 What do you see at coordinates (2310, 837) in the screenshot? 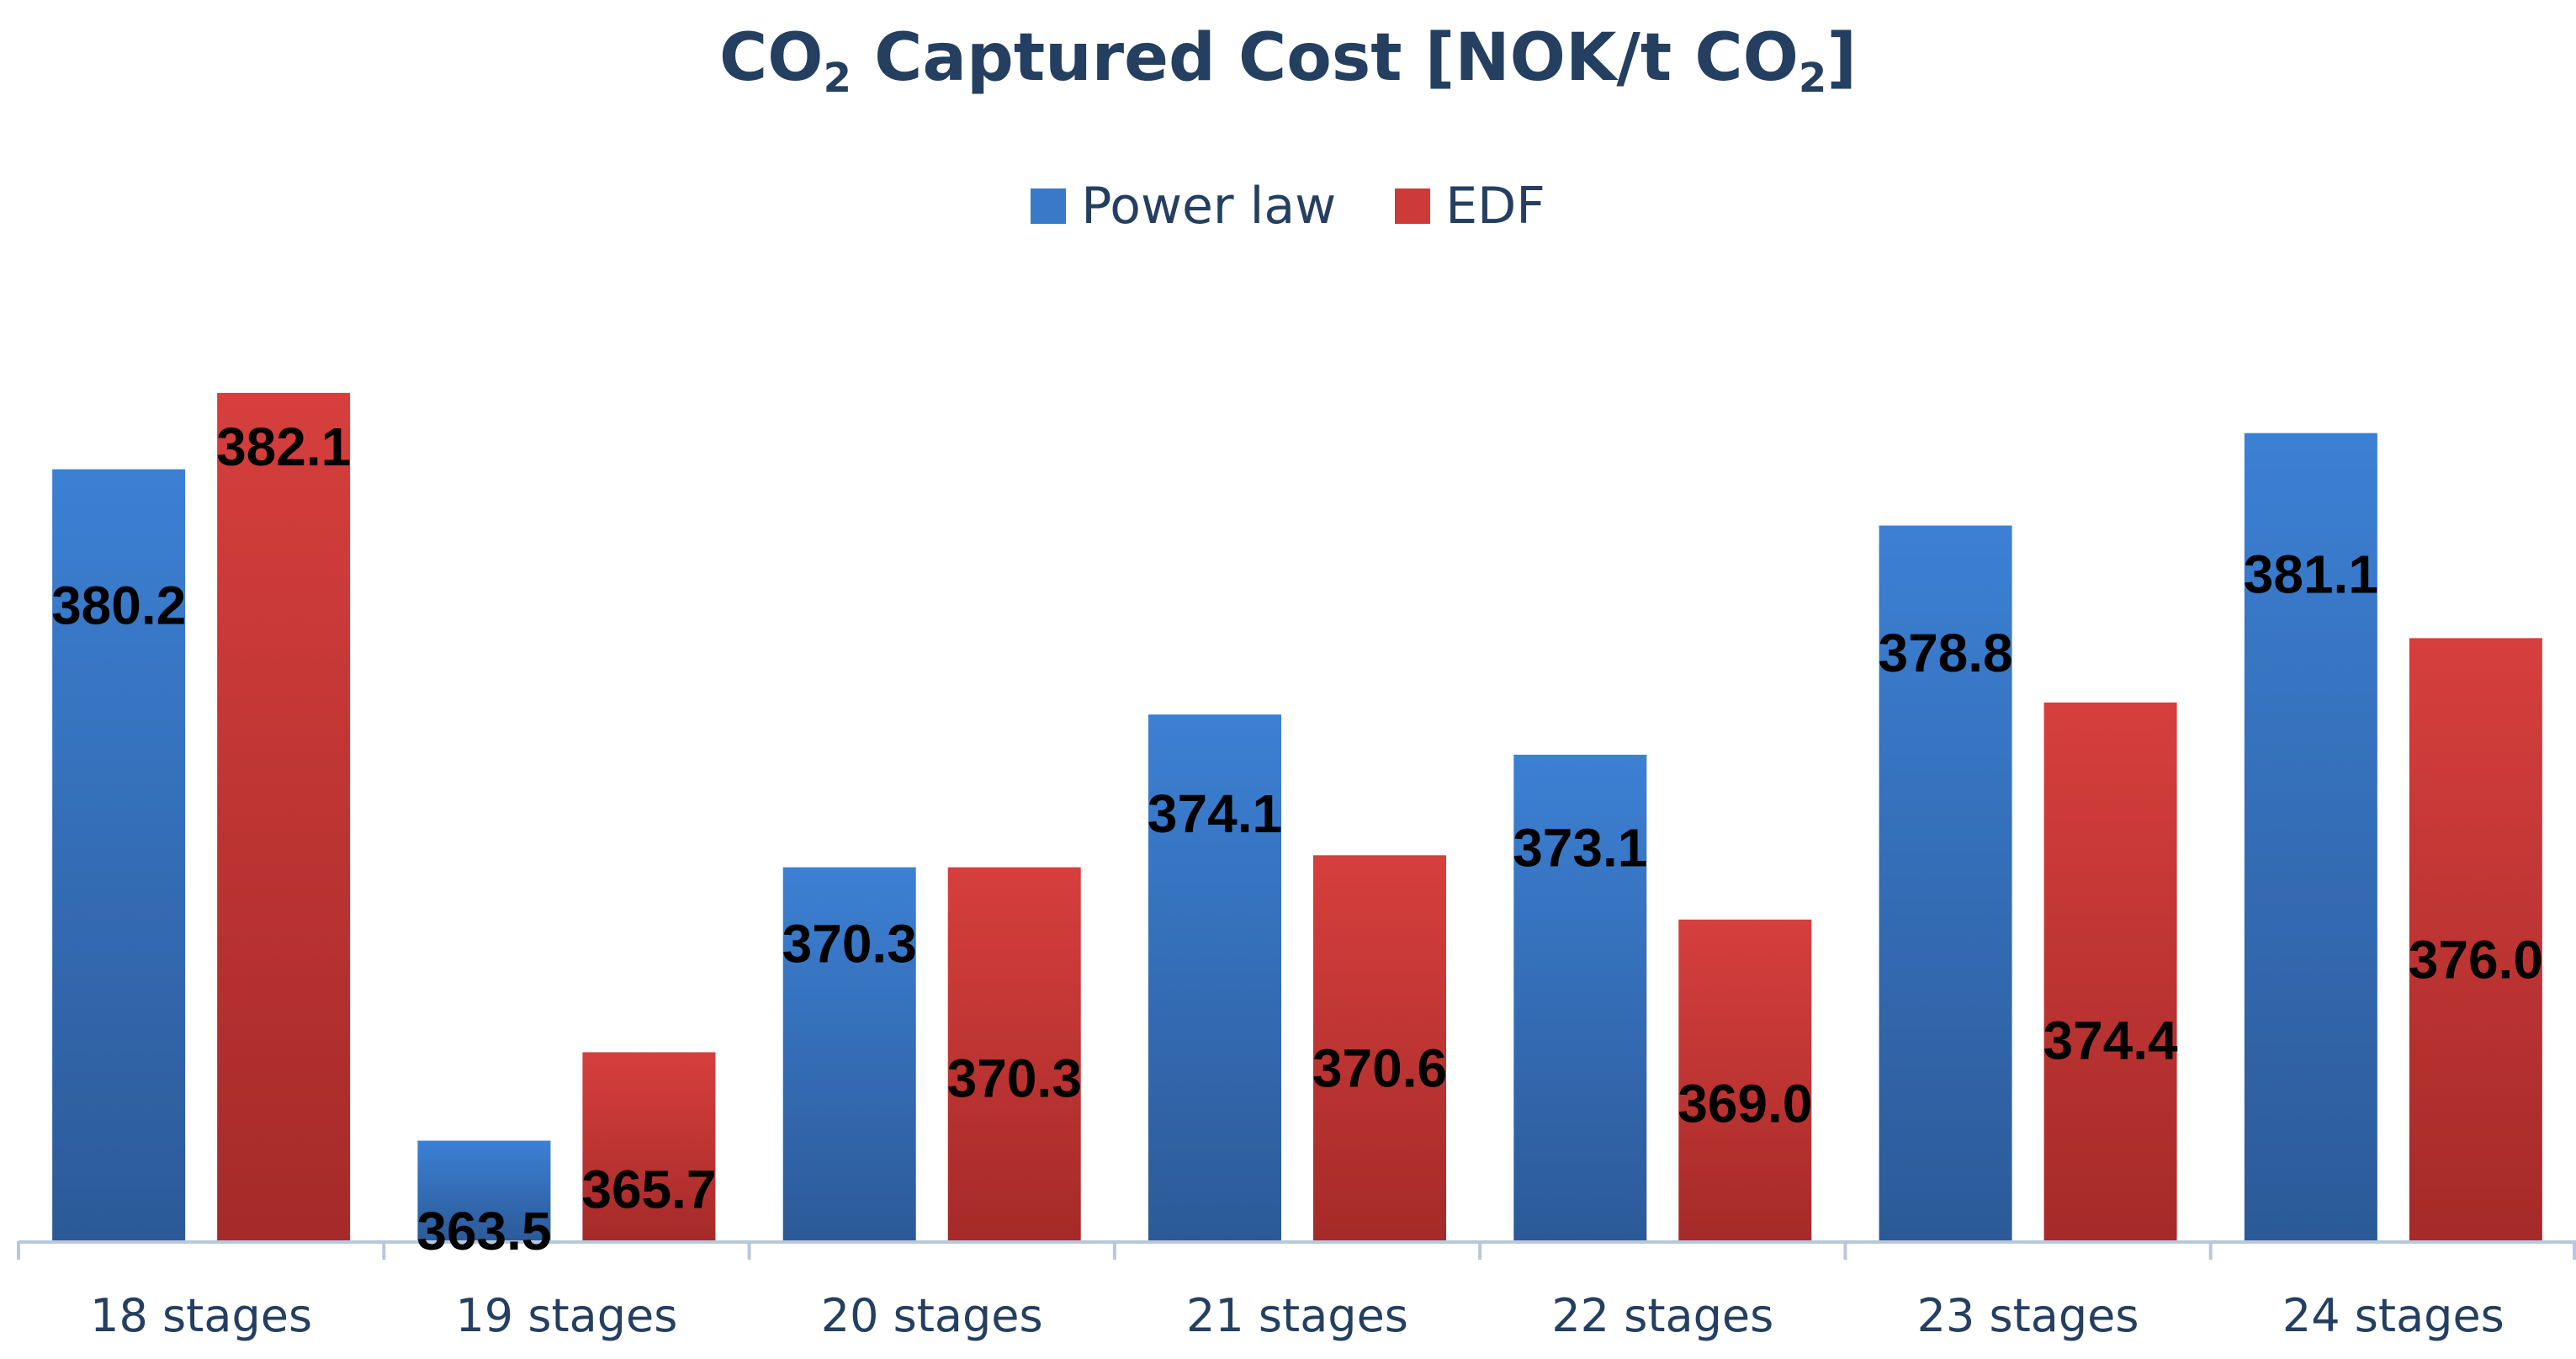
I see `bar-power-law-24-stages` at bounding box center [2310, 837].